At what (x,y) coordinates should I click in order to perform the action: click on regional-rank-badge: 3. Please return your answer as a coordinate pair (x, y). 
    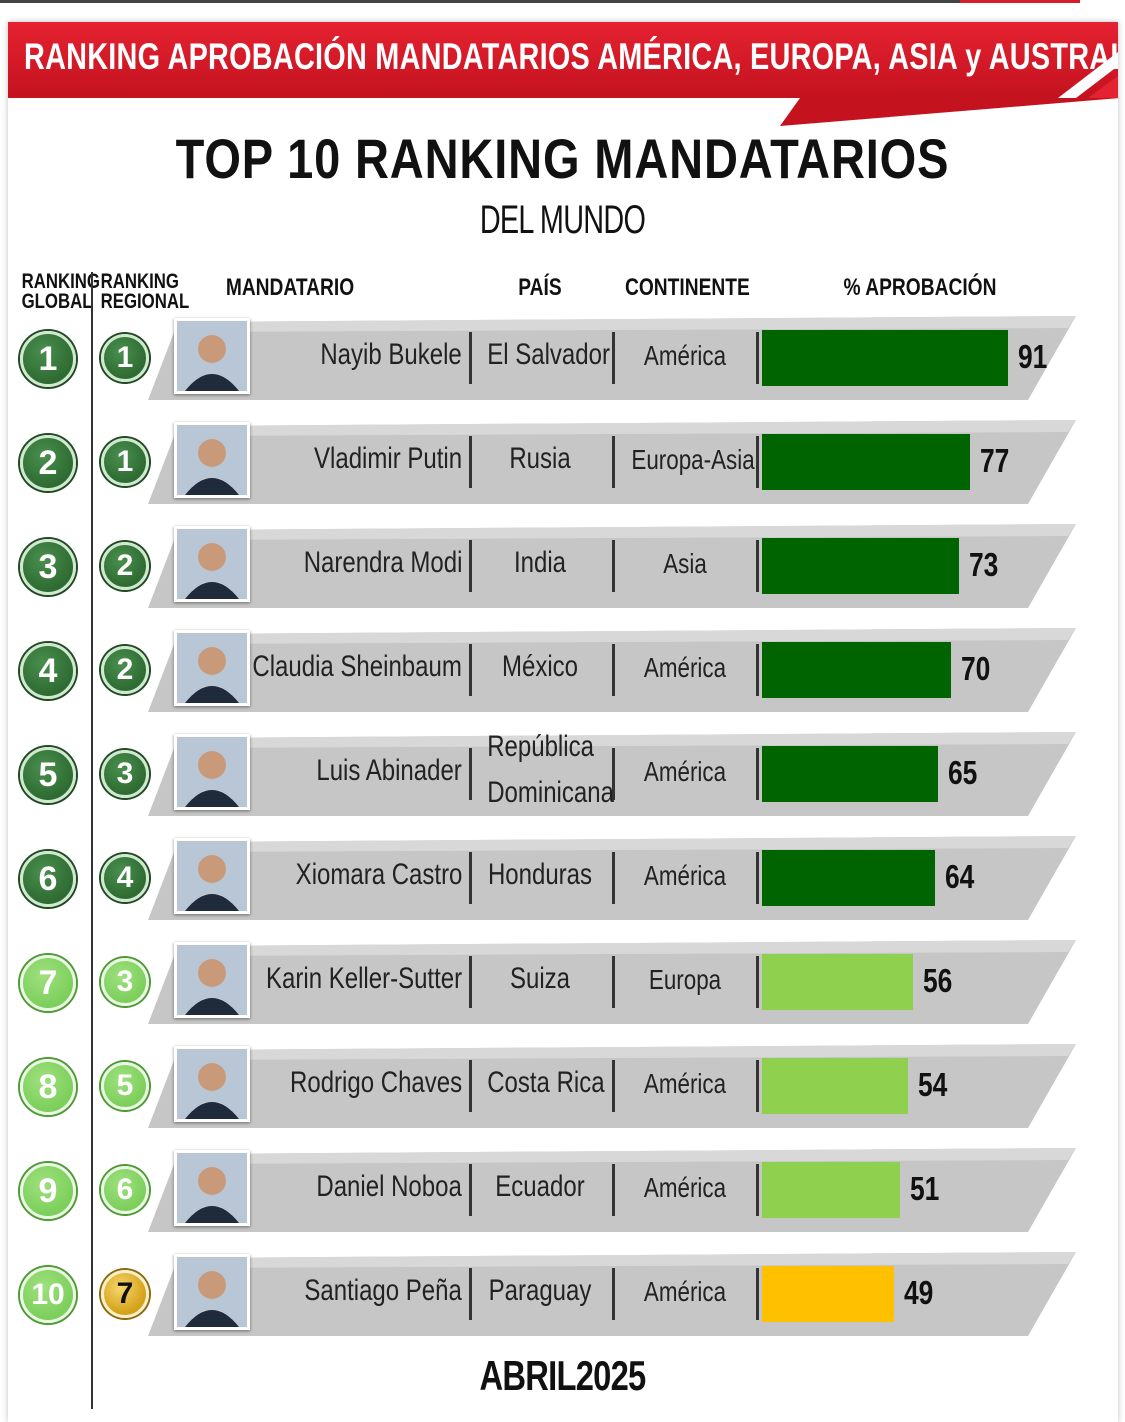
    Looking at the image, I should click on (125, 774).